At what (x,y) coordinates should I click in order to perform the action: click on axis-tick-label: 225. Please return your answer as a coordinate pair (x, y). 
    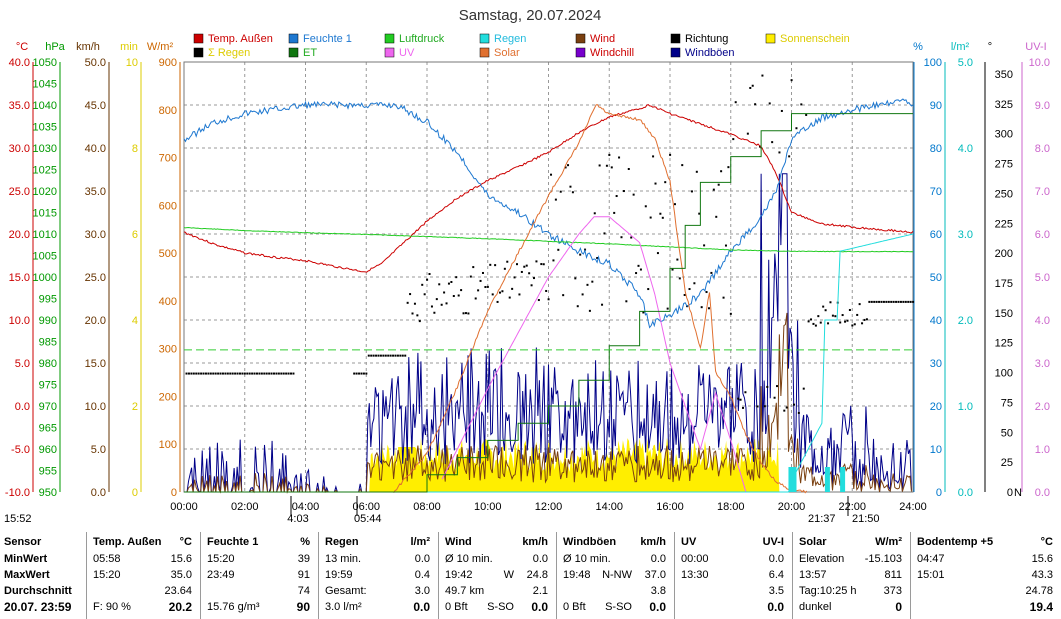
    Looking at the image, I should click on (1004, 224).